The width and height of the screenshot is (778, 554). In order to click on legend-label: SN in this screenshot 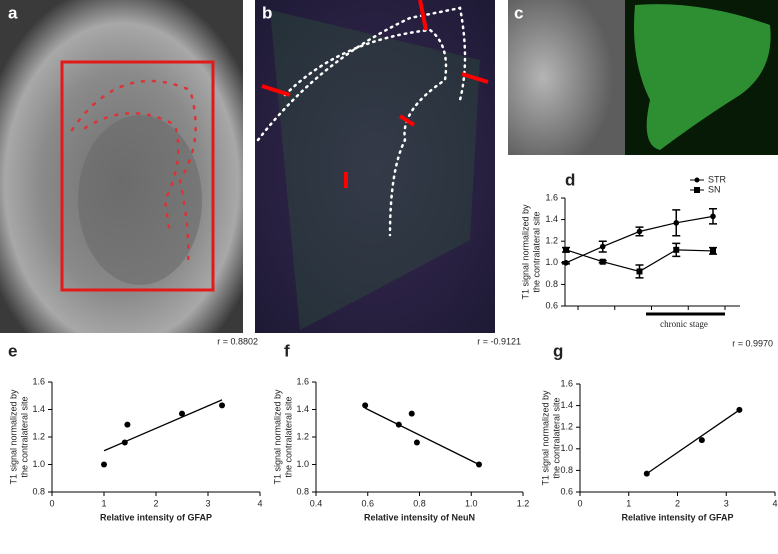, I will do `click(714, 189)`.